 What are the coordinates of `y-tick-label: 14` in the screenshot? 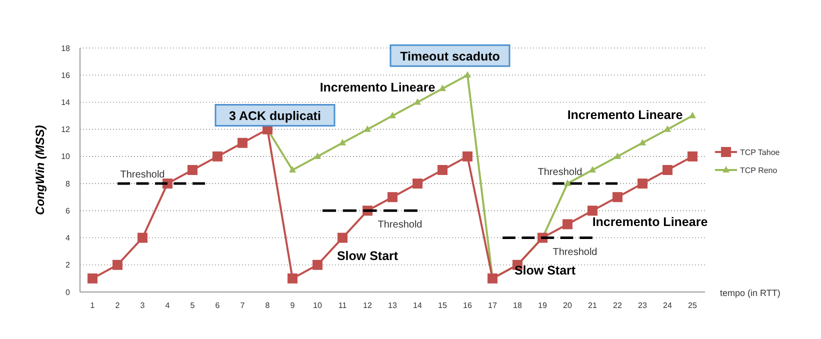 It's located at (66, 103).